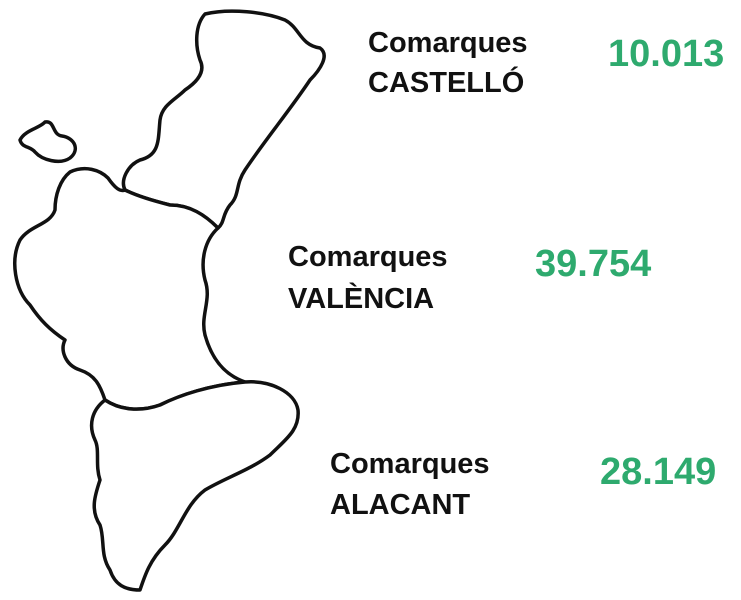 The width and height of the screenshot is (741, 600). What do you see at coordinates (666, 54) in the screenshot?
I see `region-value: 10.013` at bounding box center [666, 54].